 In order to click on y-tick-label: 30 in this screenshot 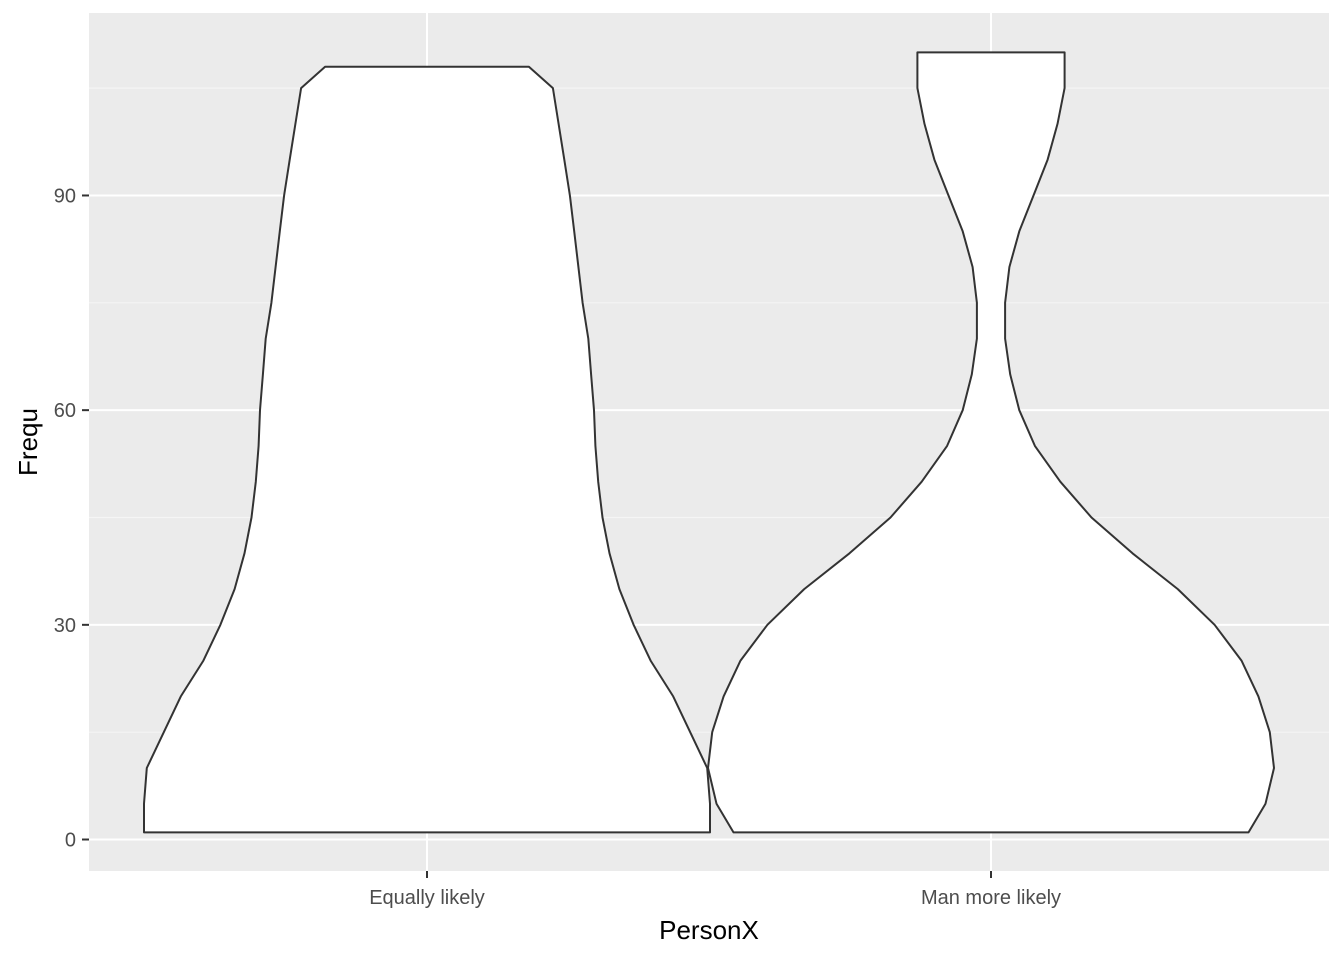, I will do `click(65, 626)`.